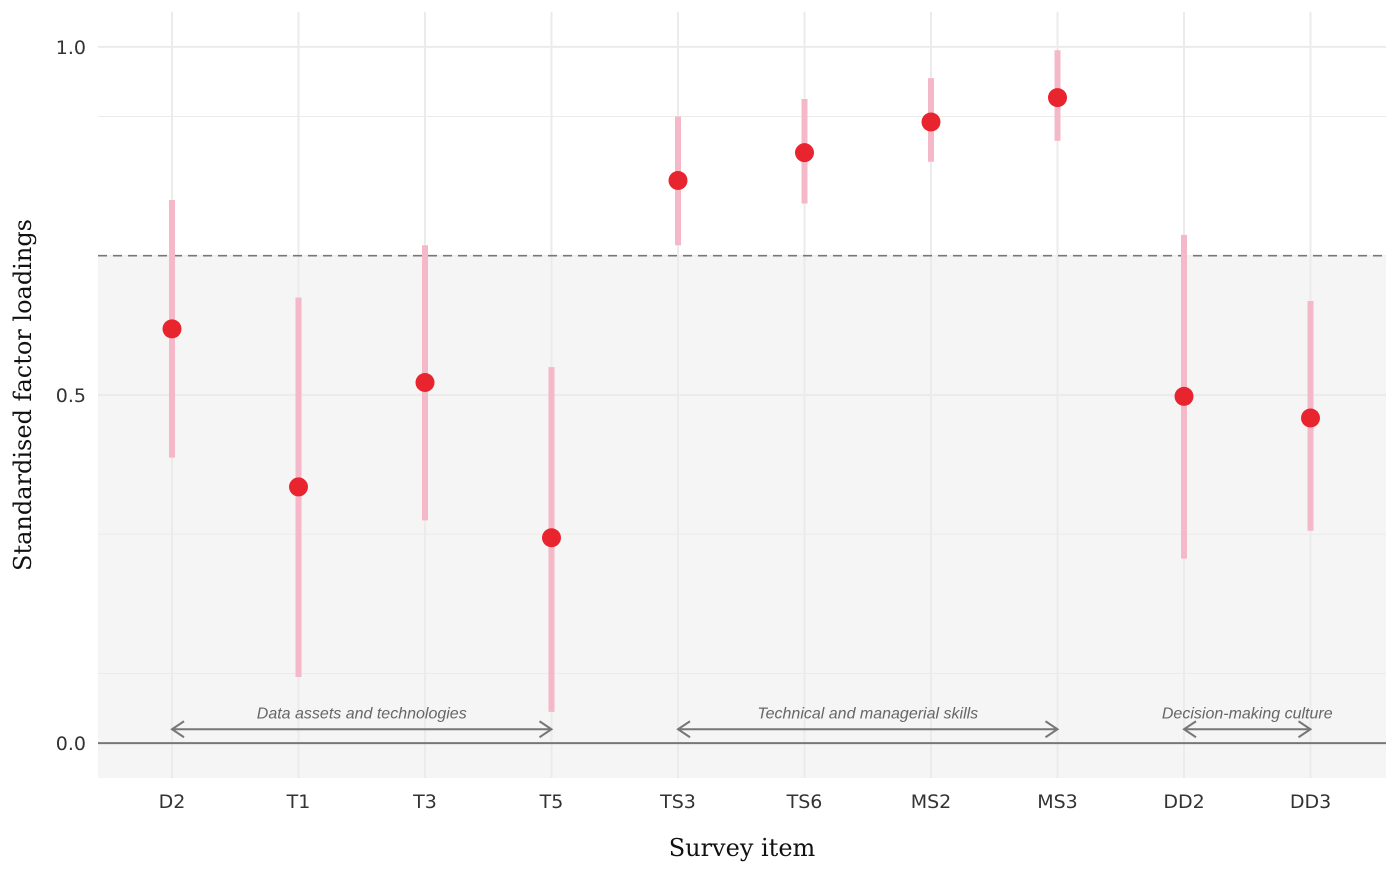 This screenshot has height=875, width=1400. What do you see at coordinates (1057, 98) in the screenshot?
I see `point-ms3` at bounding box center [1057, 98].